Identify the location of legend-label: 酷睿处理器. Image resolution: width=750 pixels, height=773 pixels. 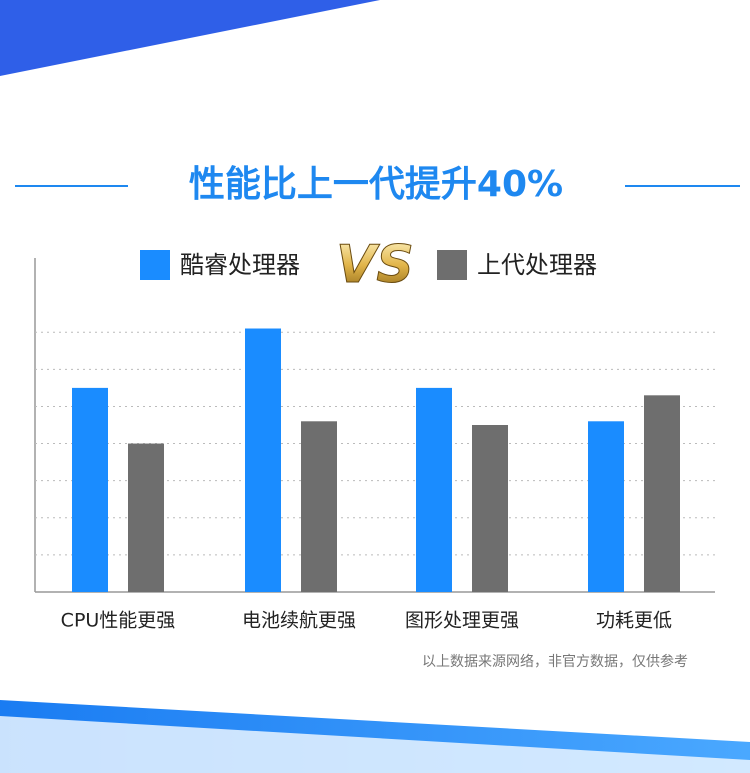
(240, 265).